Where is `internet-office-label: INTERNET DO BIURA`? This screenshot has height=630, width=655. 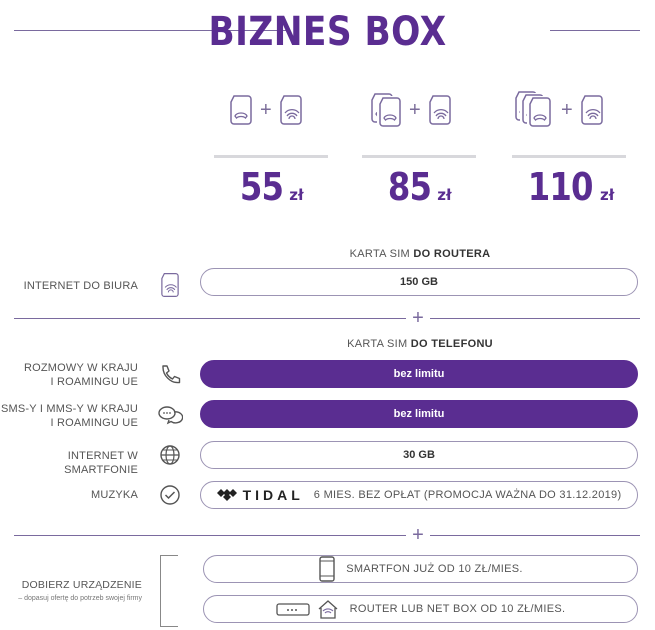
internet-office-label: INTERNET DO BIURA is located at coordinates (80, 286).